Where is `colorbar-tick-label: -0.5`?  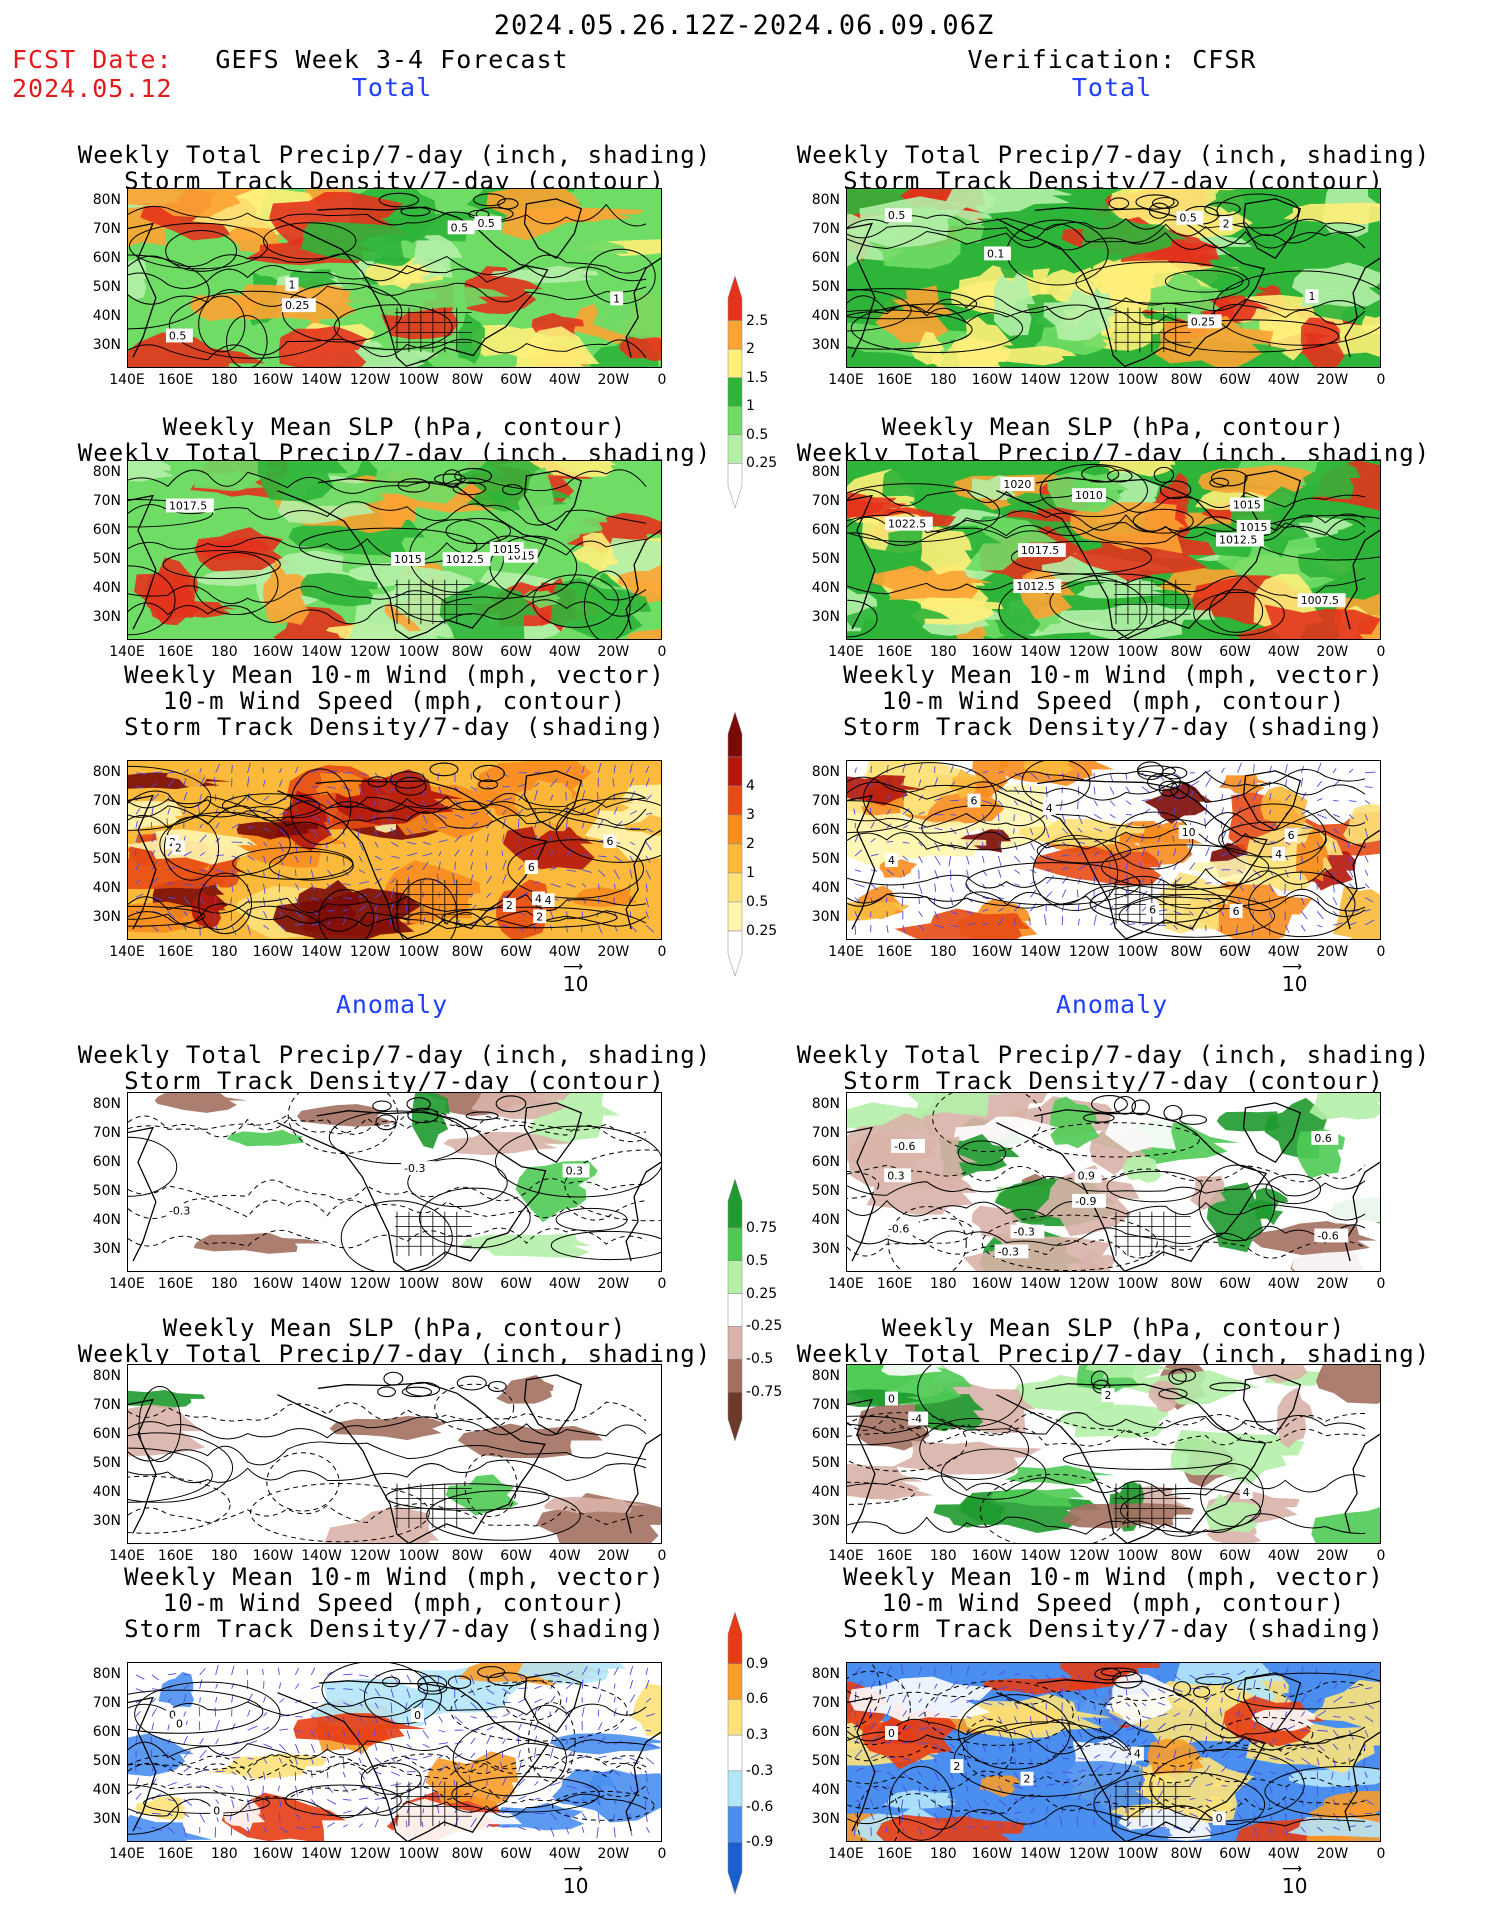 colorbar-tick-label: -0.5 is located at coordinates (760, 1359).